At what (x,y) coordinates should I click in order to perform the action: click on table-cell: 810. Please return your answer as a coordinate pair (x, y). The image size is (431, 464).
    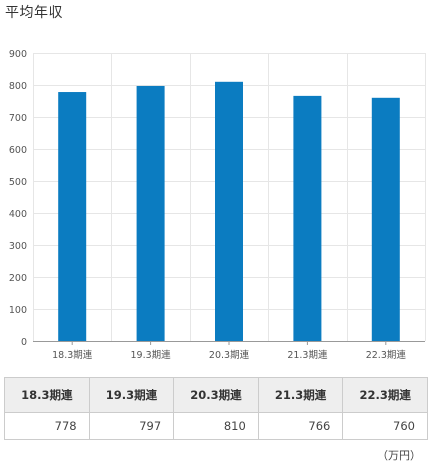
    Looking at the image, I should click on (216, 426).